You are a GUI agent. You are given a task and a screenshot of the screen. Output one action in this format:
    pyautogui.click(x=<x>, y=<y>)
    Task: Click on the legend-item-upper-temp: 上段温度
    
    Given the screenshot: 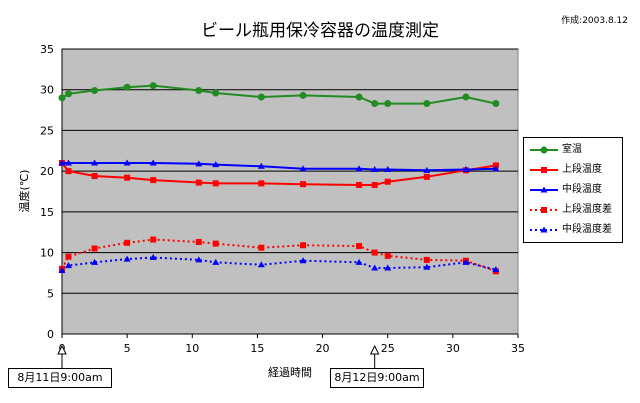 What is the action you would take?
    pyautogui.click(x=573, y=170)
    